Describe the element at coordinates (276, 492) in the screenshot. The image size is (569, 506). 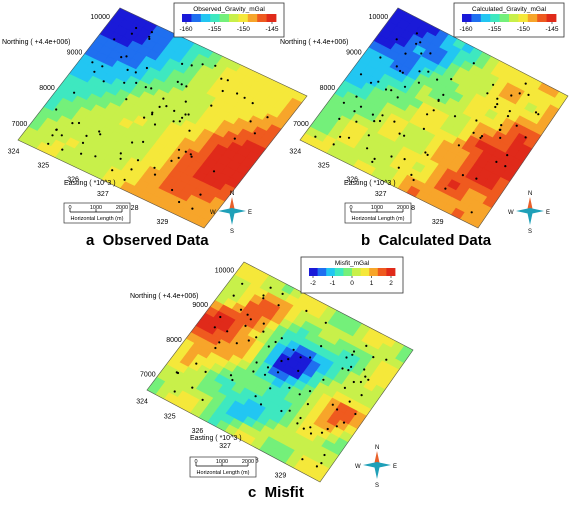
I see `caption-misfit: c Misfit` at that location.